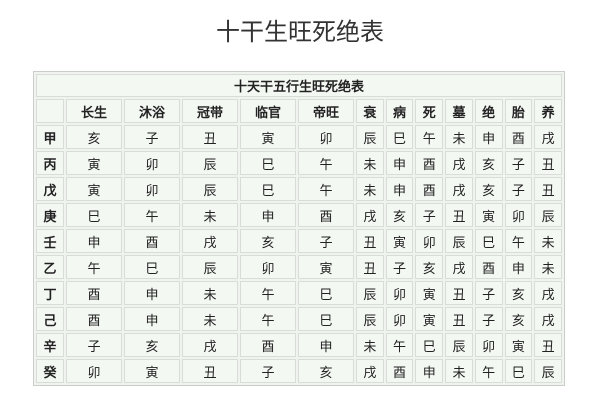 Image resolution: width=600 pixels, height=400 pixels. Describe the element at coordinates (50, 345) in the screenshot. I see `stem-cell: 辛` at that location.